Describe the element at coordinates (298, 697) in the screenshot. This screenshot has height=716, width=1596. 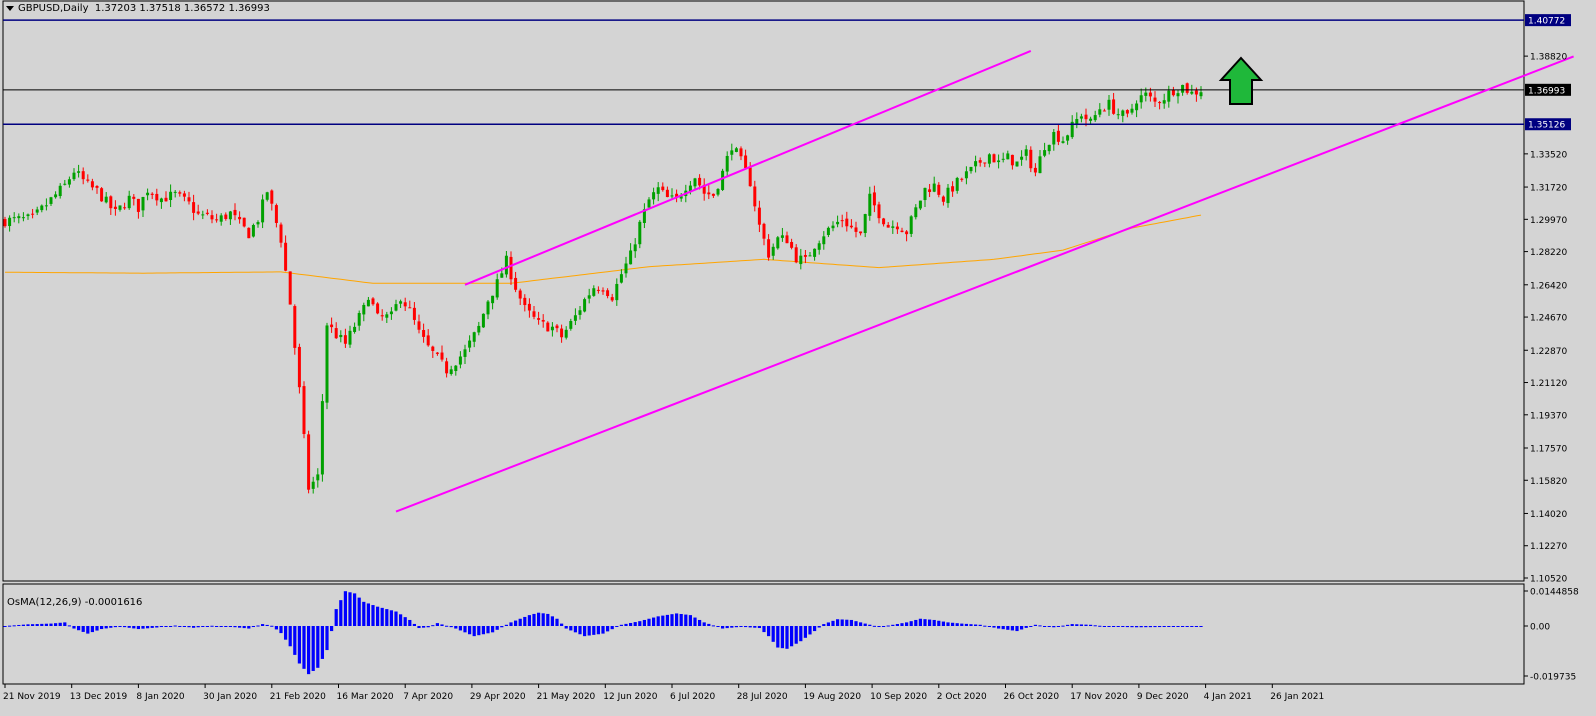
I see `time-tick-label: 21 Feb 2020` at that location.